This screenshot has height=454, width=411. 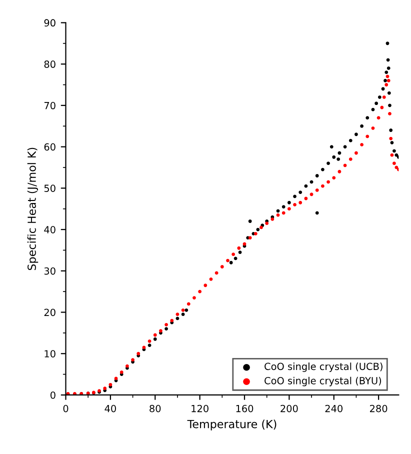 What do you see at coordinates (323, 381) in the screenshot?
I see `legend-label: CoO single crystal (BYU)` at bounding box center [323, 381].